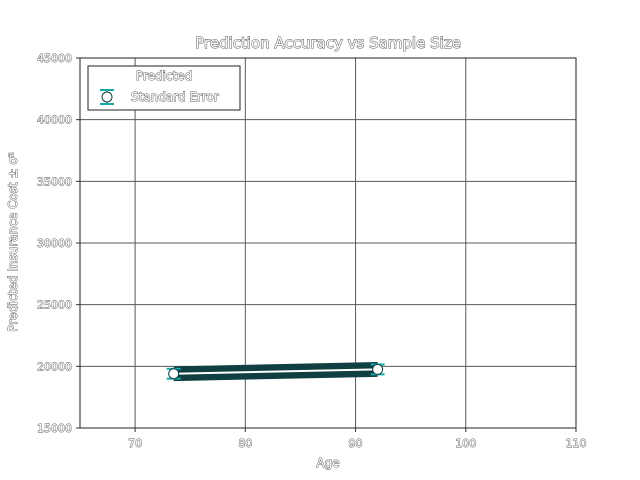 The width and height of the screenshot is (640, 480). I want to click on y-tick-label: 40000, so click(54, 120).